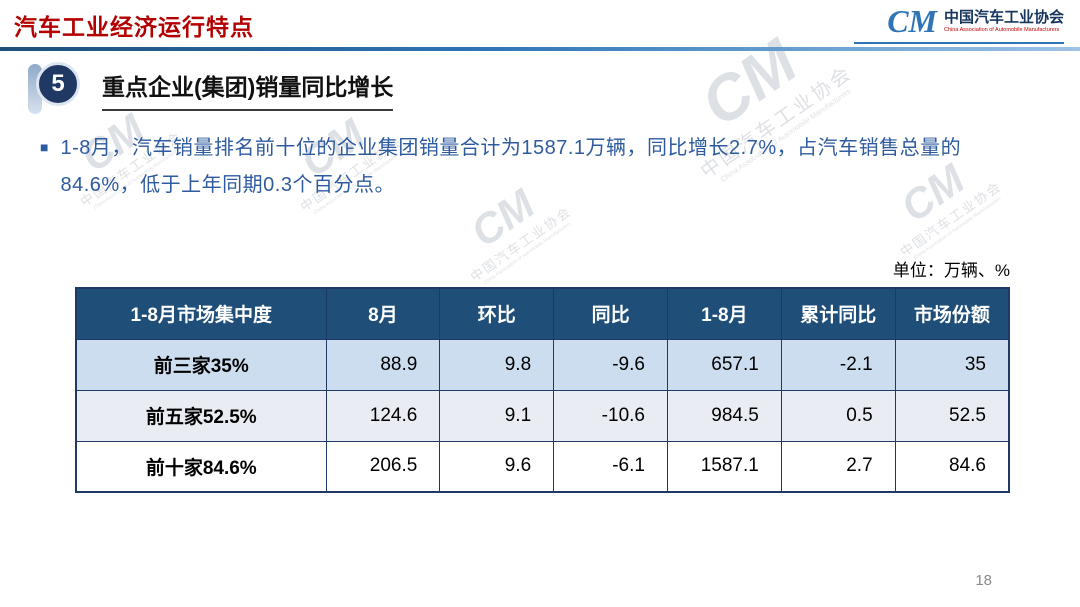 The height and width of the screenshot is (607, 1080). I want to click on cell-value: 52.5, so click(952, 415).